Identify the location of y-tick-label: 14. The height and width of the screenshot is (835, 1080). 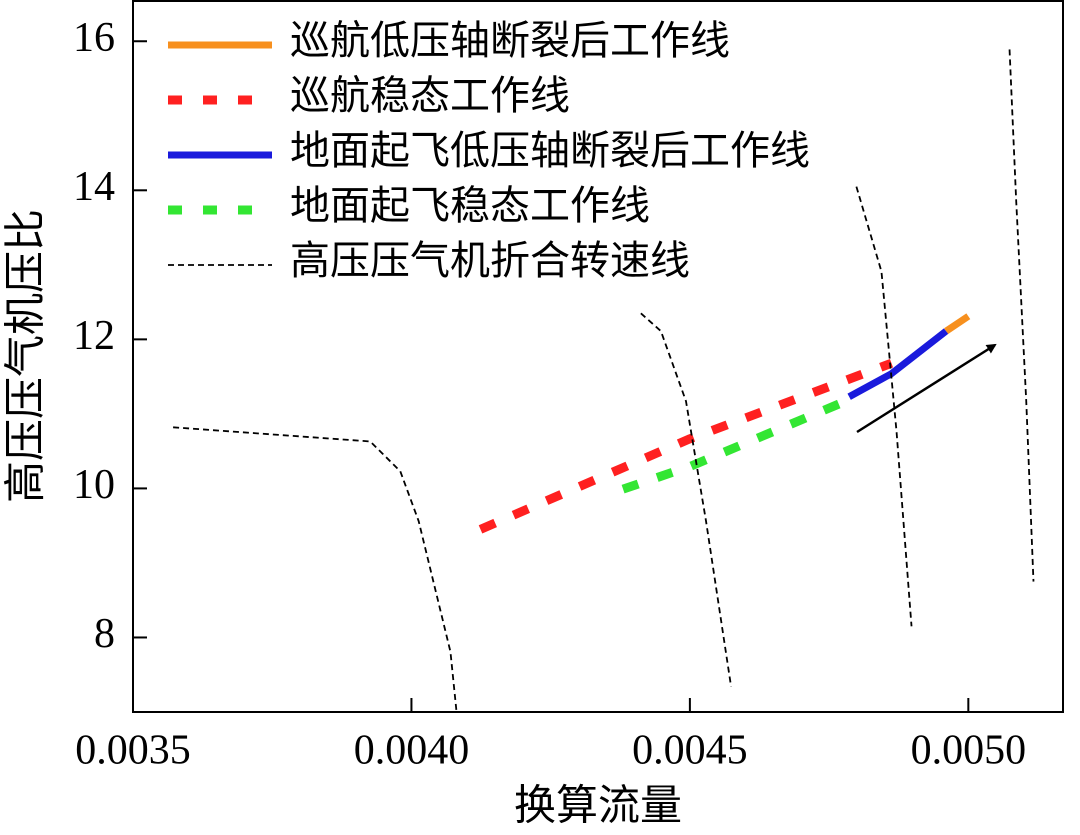
(94, 187).